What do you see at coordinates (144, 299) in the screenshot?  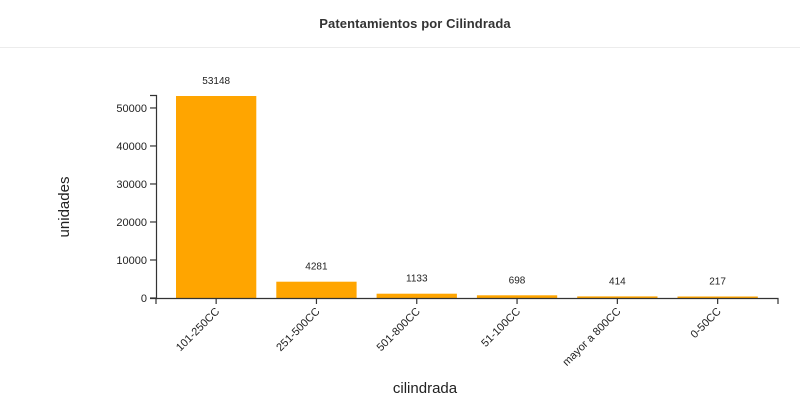 I see `y-tick-label: 0` at bounding box center [144, 299].